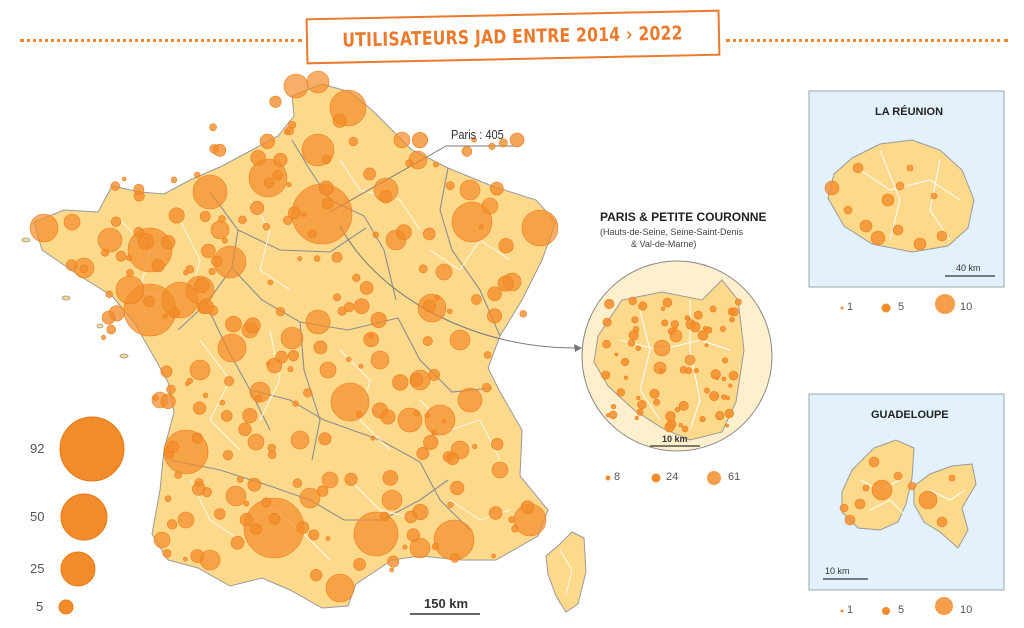 Image resolution: width=1024 pixels, height=628 pixels. I want to click on callout-arrowhead, so click(578, 348).